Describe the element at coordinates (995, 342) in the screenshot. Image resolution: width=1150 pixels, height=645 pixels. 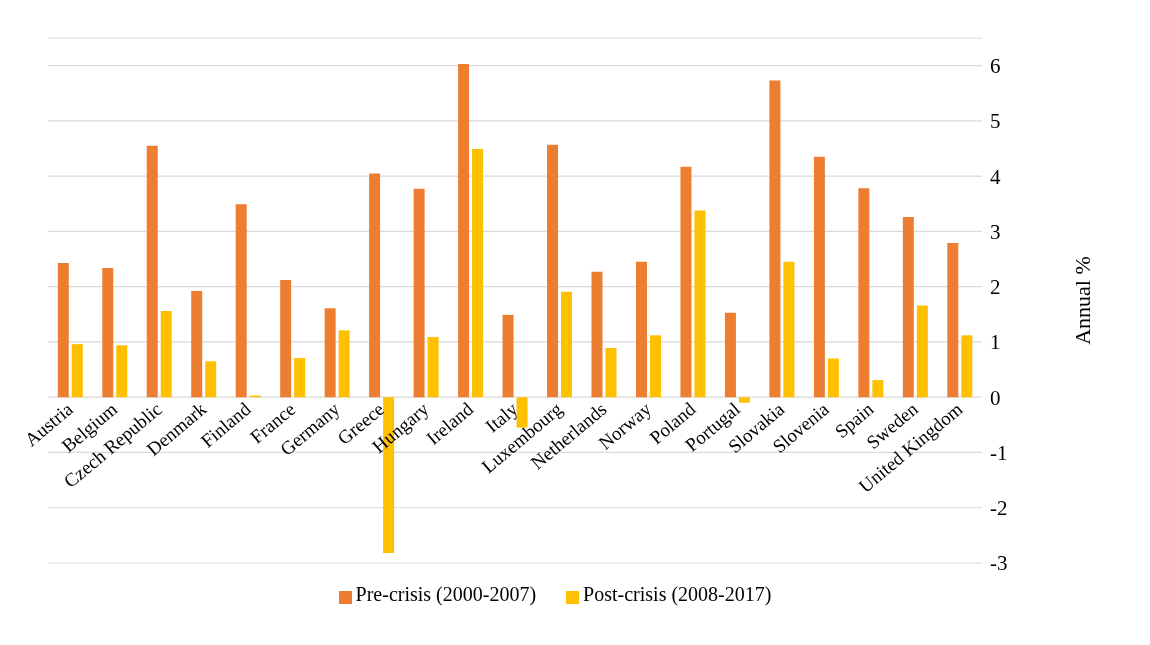
I see `y-tick-label: 1` at that location.